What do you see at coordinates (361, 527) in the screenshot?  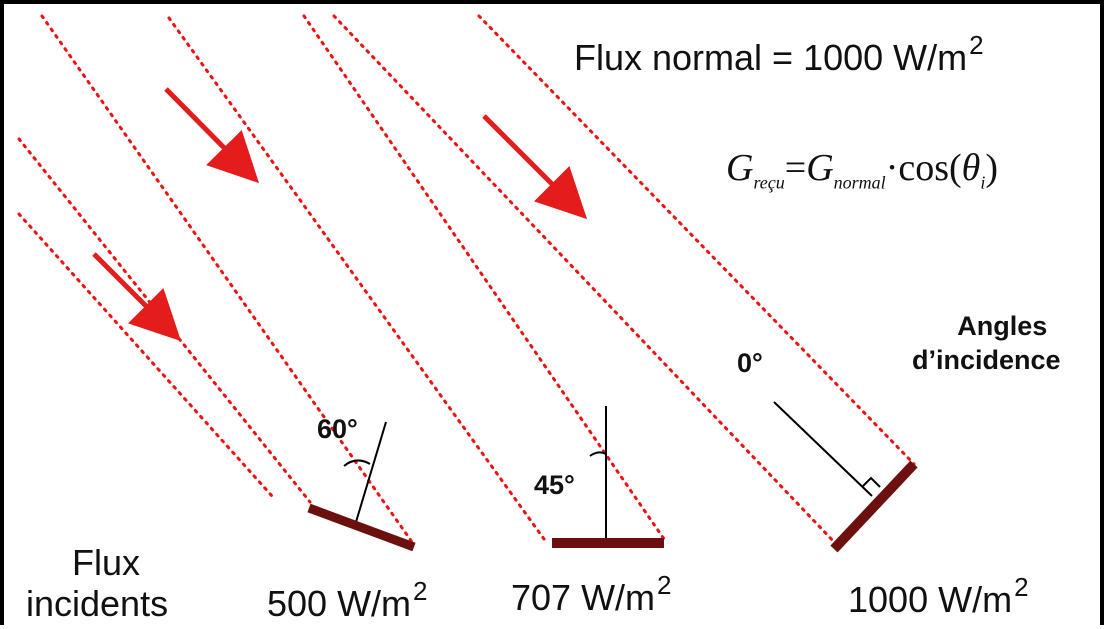 I see `panel-60-plate` at bounding box center [361, 527].